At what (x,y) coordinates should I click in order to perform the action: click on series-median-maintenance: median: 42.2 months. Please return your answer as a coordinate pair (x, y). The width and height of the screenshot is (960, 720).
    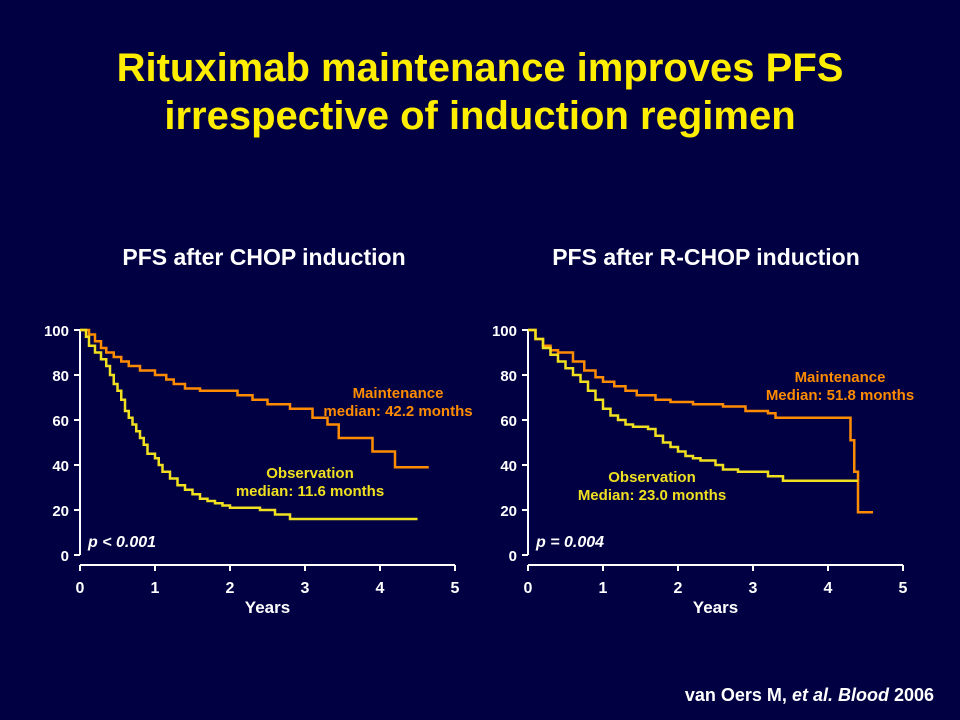
    Looking at the image, I should click on (397, 411).